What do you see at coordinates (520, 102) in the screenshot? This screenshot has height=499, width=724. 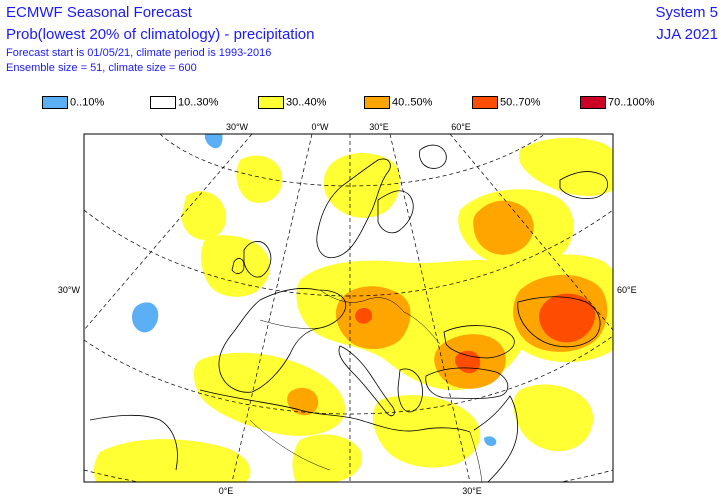 I see `legend-label: 50..70%` at bounding box center [520, 102].